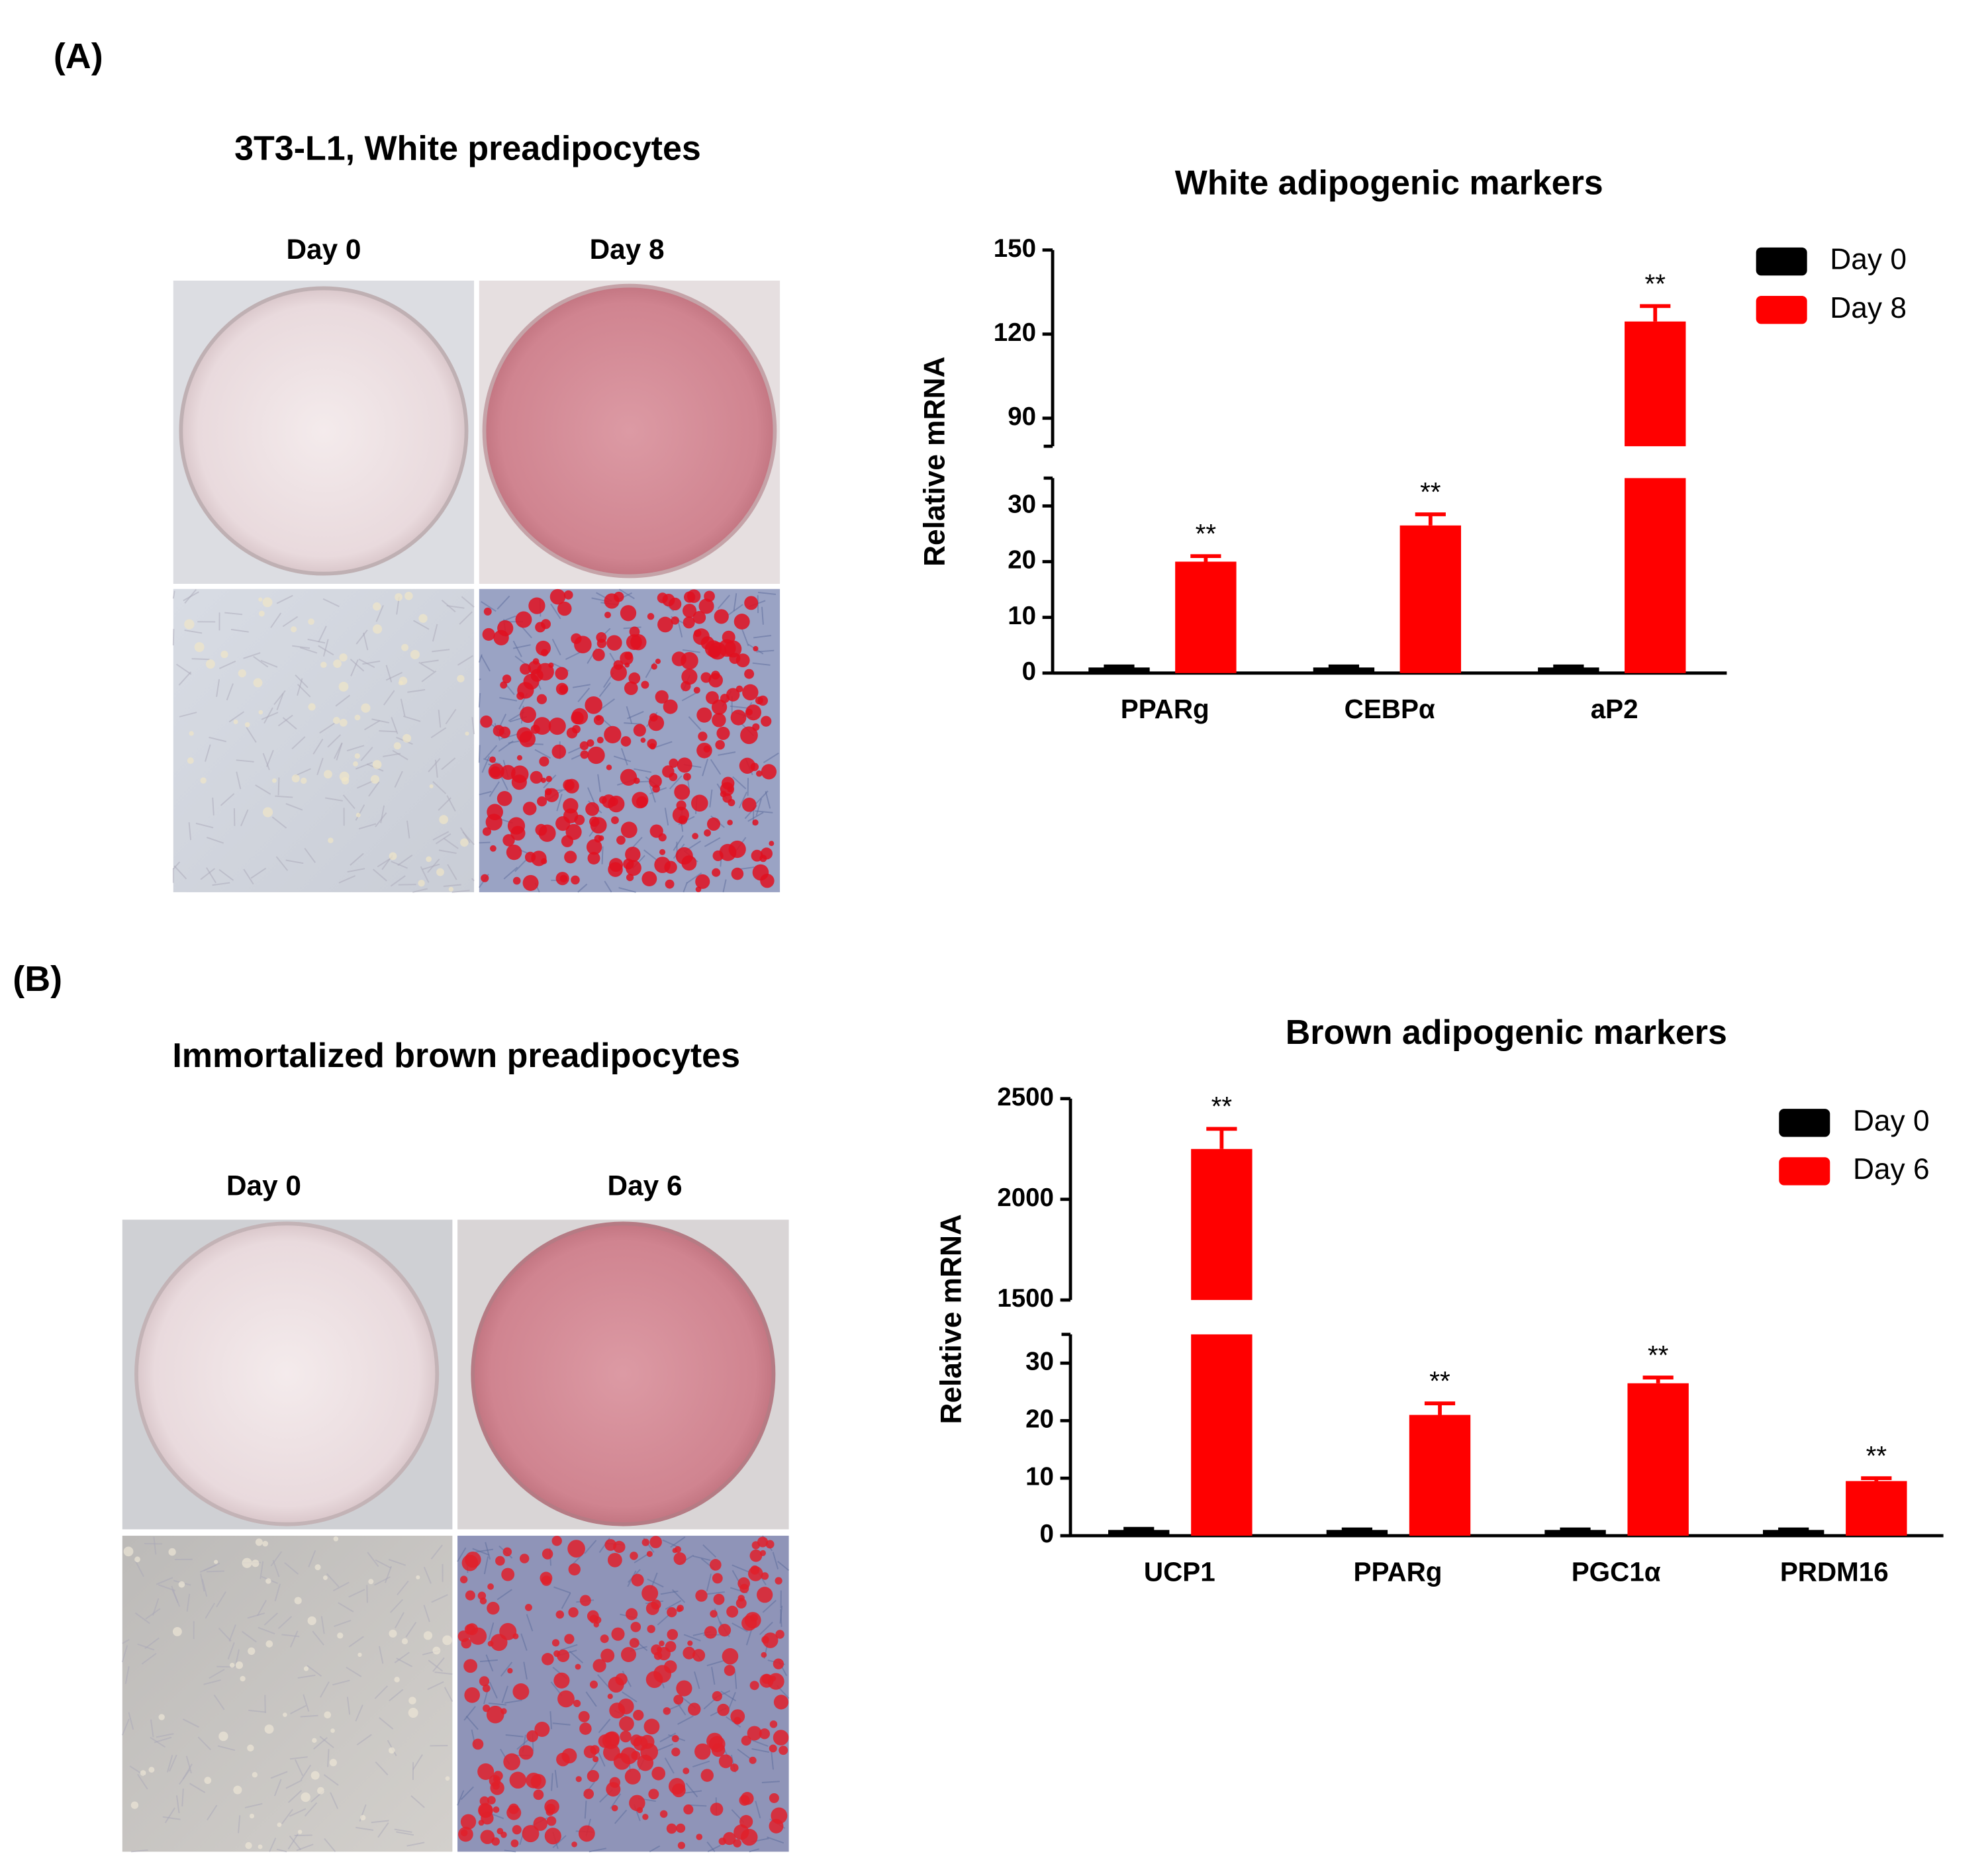 Image resolution: width=1988 pixels, height=1866 pixels. What do you see at coordinates (1615, 709) in the screenshot?
I see `x-tick-label: aP2` at bounding box center [1615, 709].